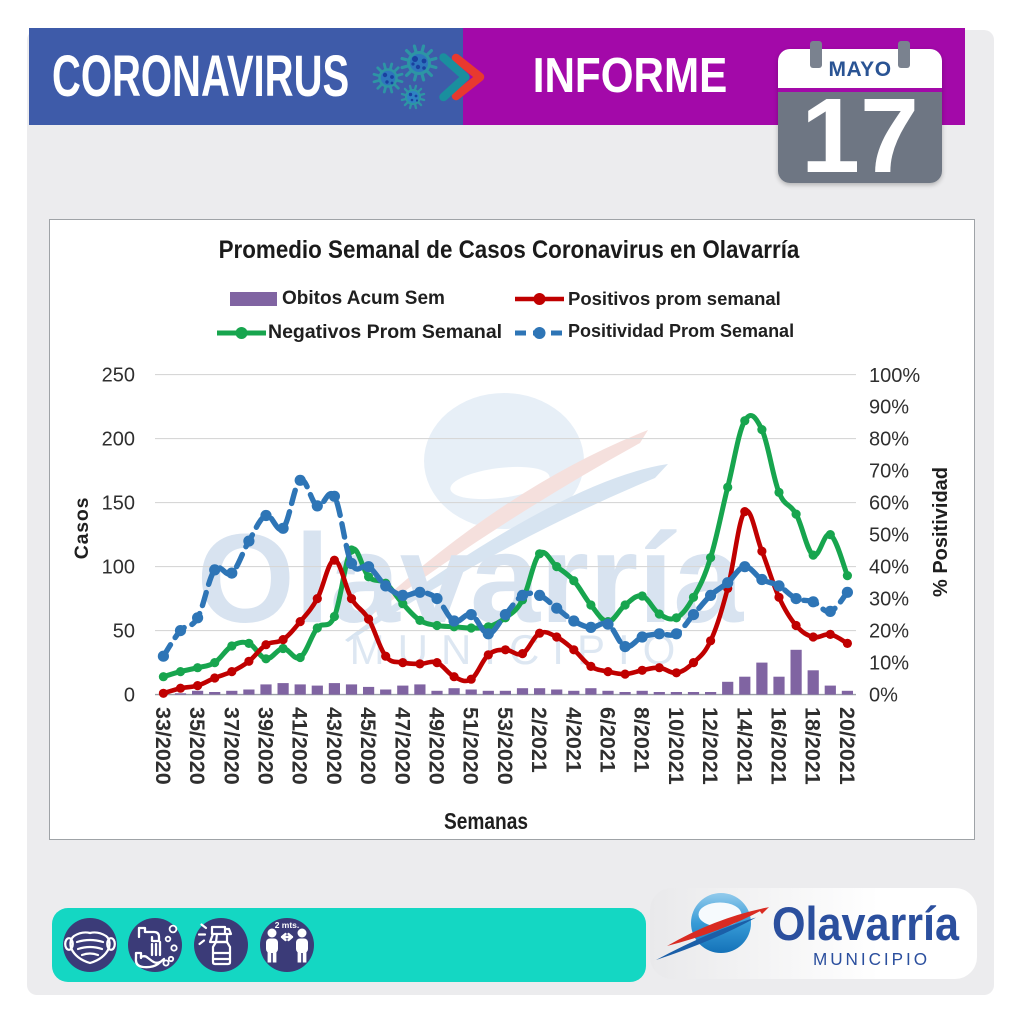  I want to click on svg-text: 16/2021, so click(779, 746).